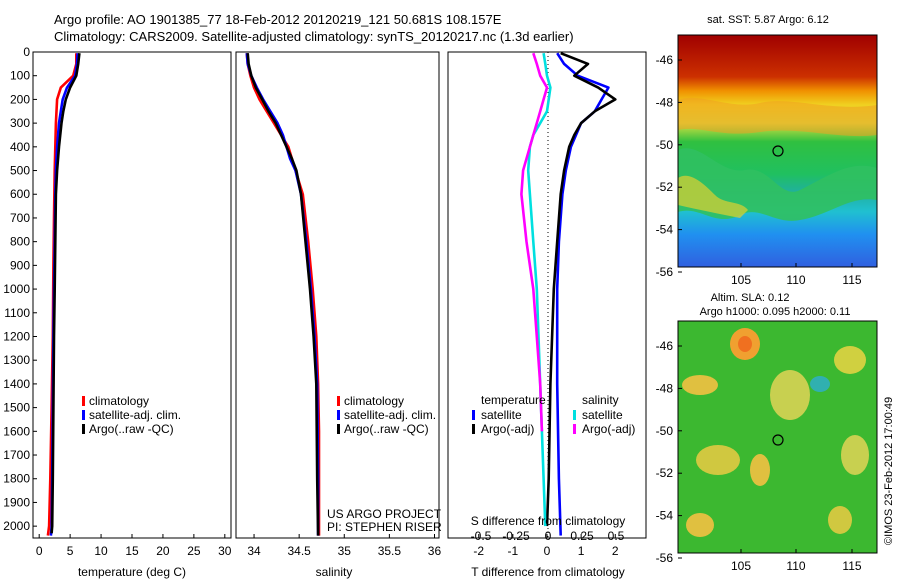 The image size is (900, 580). What do you see at coordinates (16, 408) in the screenshot?
I see `depth-tick-label: 1500` at bounding box center [16, 408].